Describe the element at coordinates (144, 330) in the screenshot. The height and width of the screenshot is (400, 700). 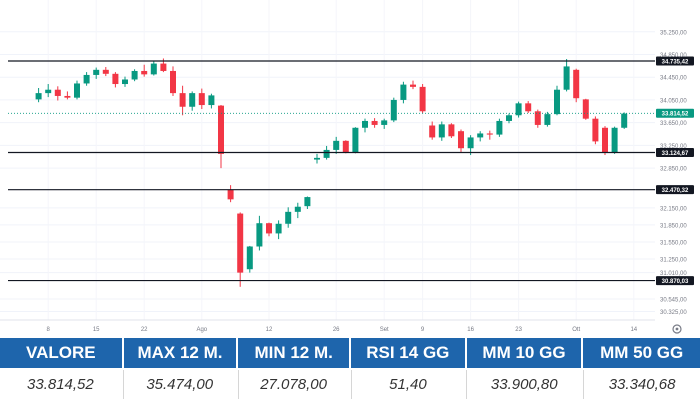
I see `x-tick-label: 22` at that location.